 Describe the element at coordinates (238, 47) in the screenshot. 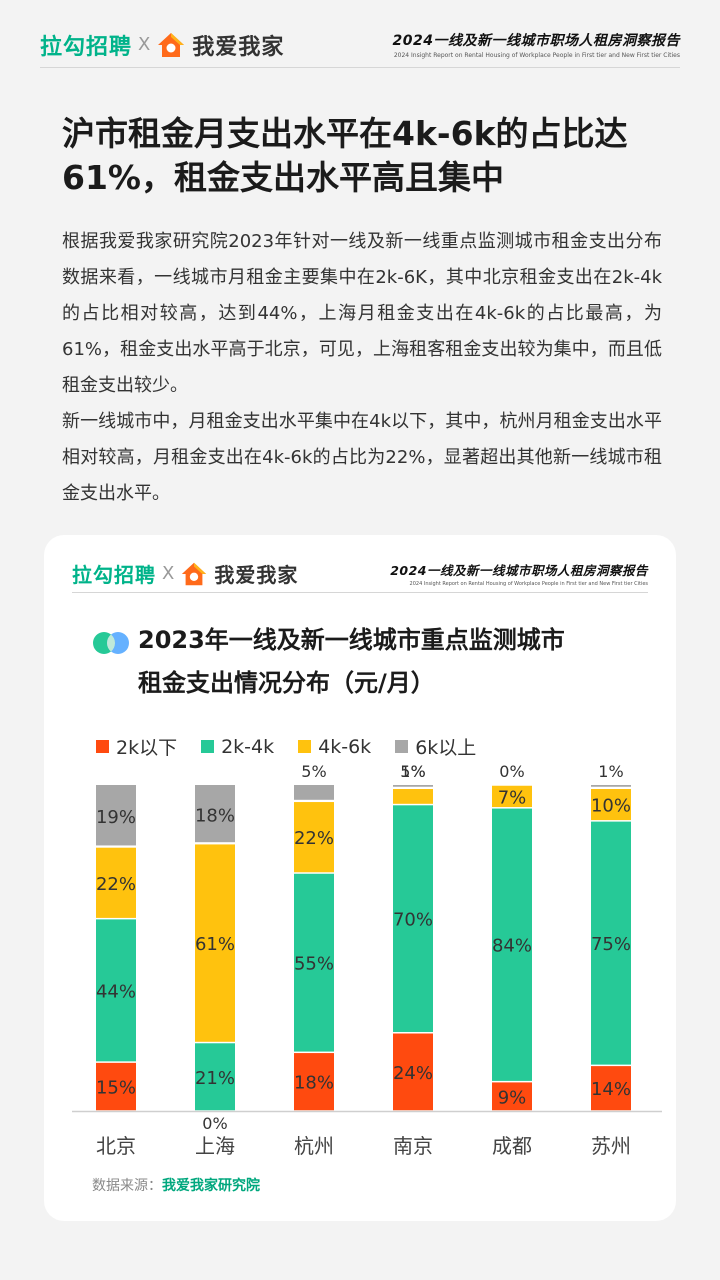

I see `wawj-logo: 我爱我家` at that location.